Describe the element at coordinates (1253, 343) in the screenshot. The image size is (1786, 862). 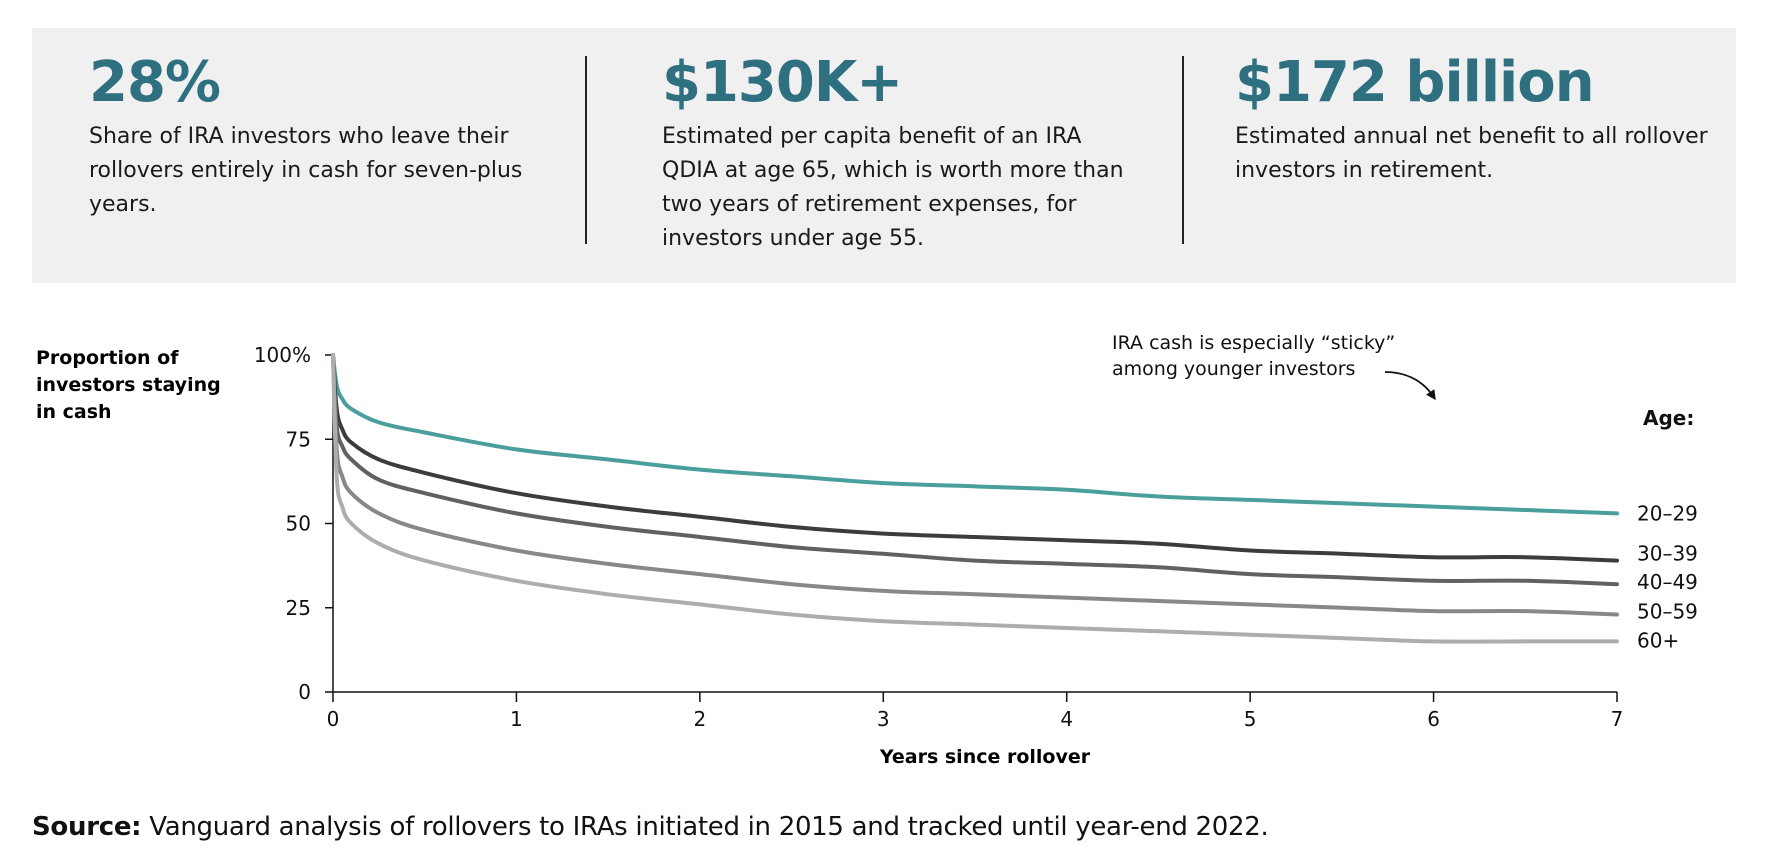
I see `annotation-line: IRA cash is especially “sticky”` at that location.